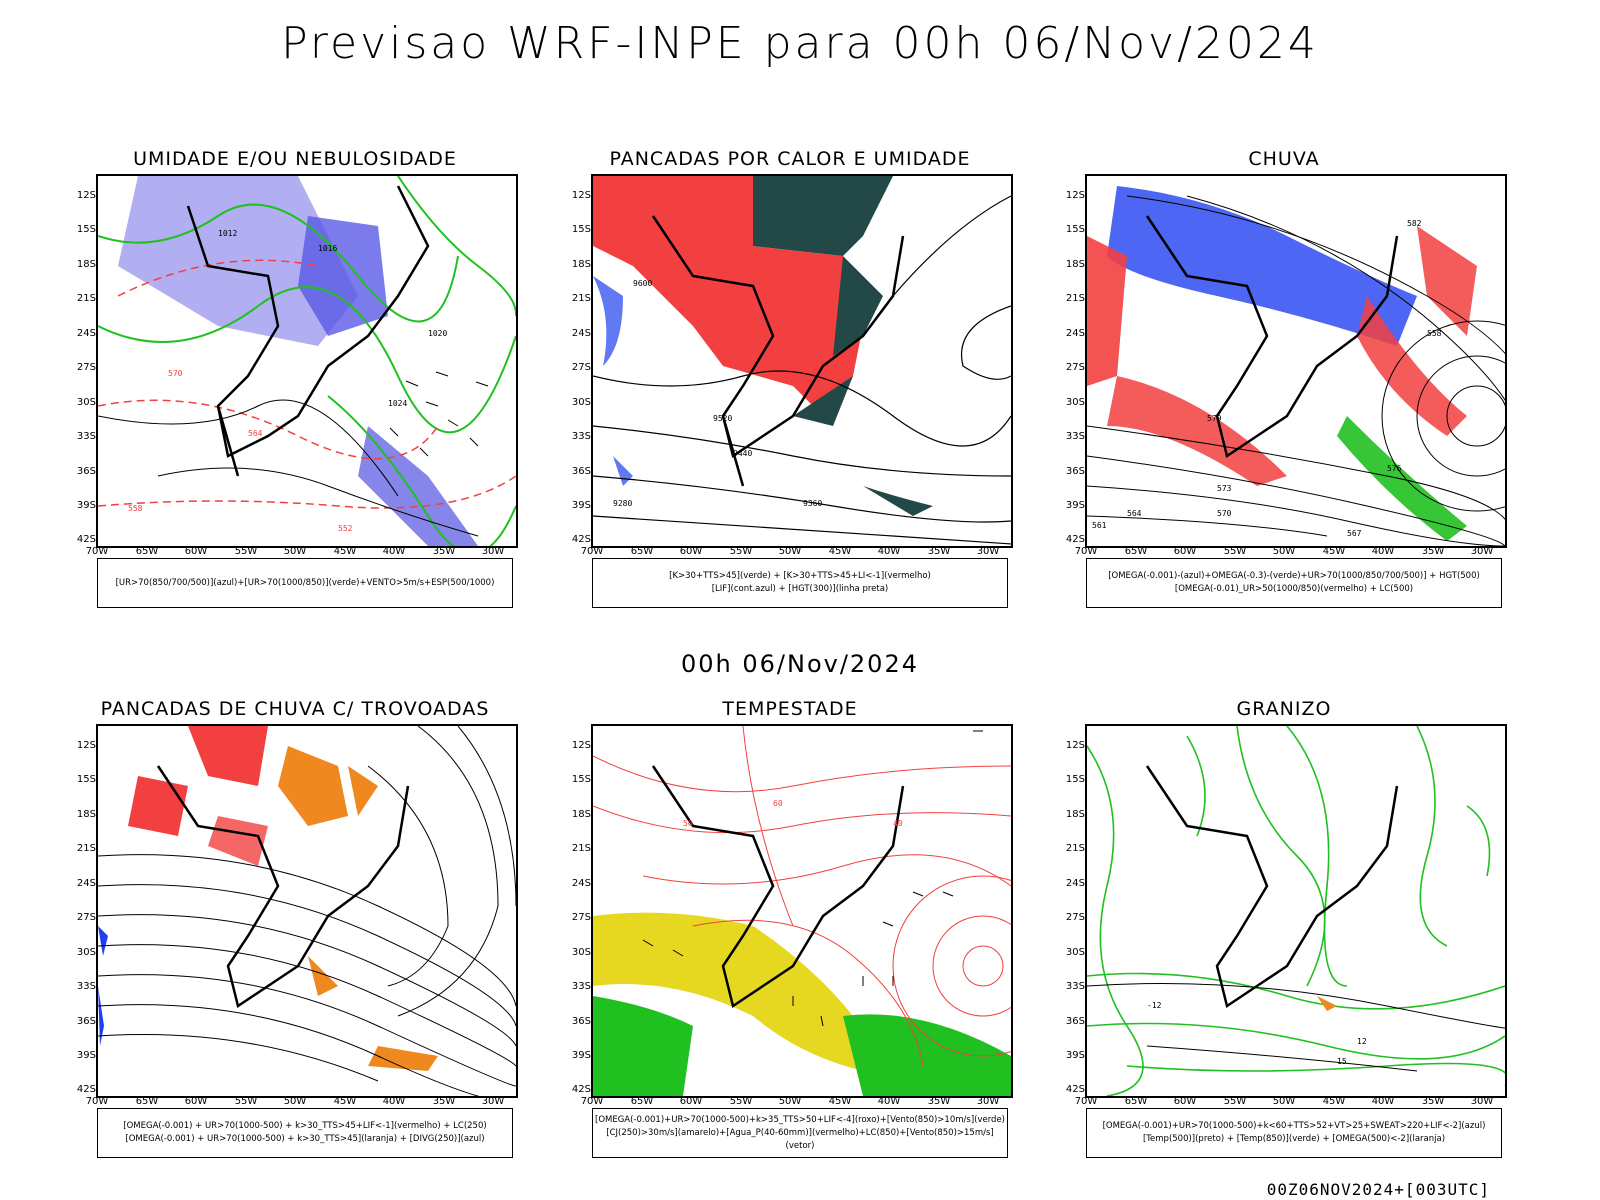 Image resolution: width=1600 pixels, height=1200 pixels. What do you see at coordinates (1342, 1061) in the screenshot?
I see `contour-label: 15` at bounding box center [1342, 1061].